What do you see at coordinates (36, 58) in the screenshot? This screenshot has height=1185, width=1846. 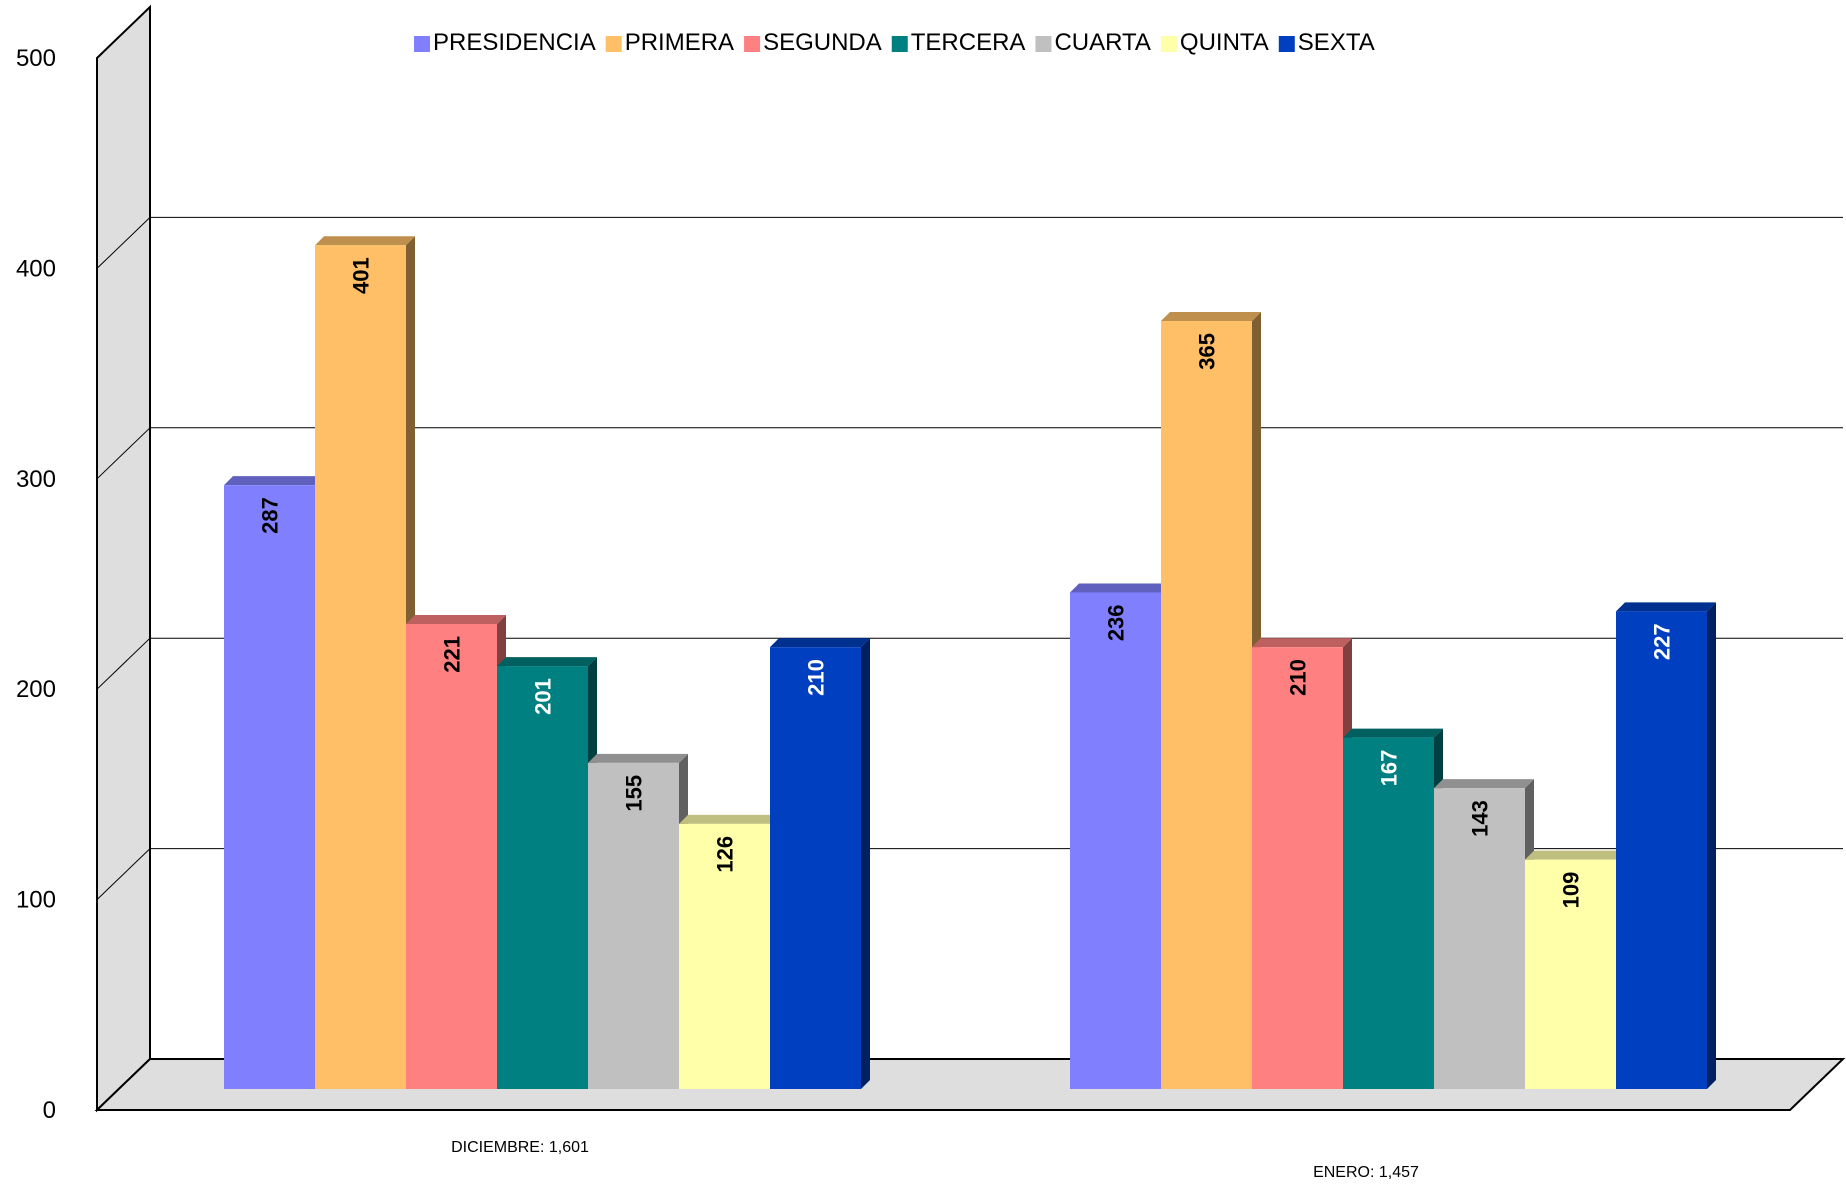 I see `y-tick-label: 500` at bounding box center [36, 58].